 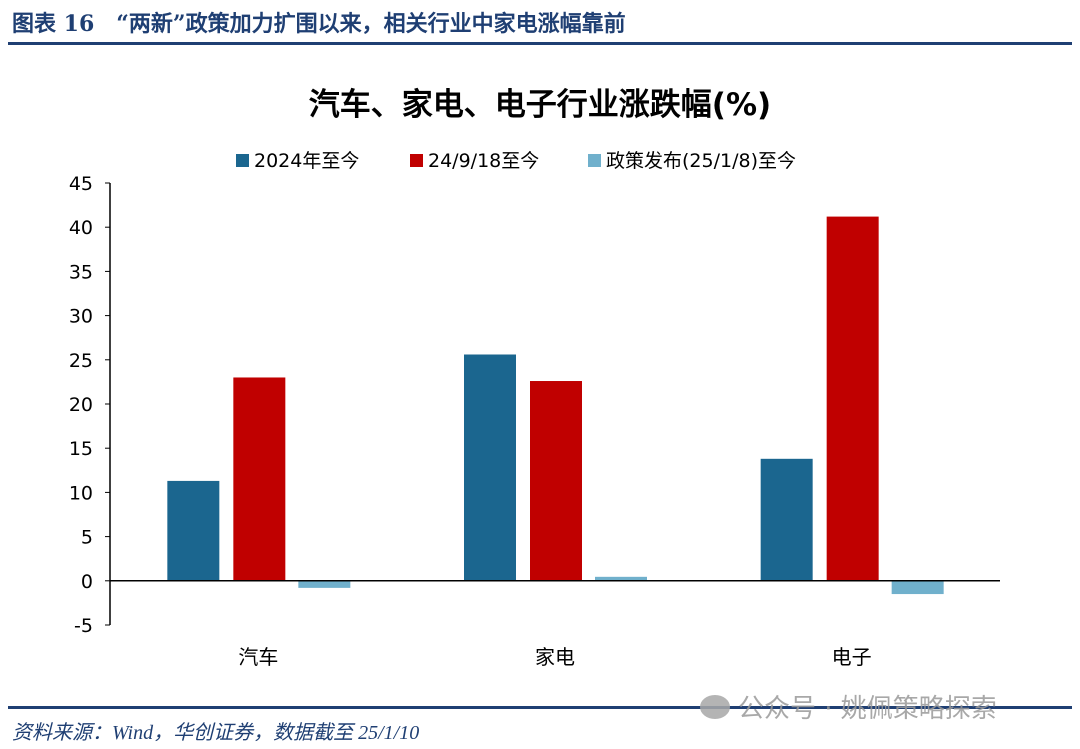 I want to click on x-tick-label: 家电, so click(x=555, y=657).